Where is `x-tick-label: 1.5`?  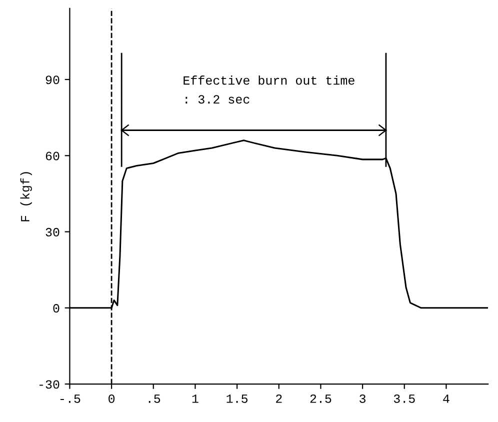
x-tick-label: 1.5 is located at coordinates (237, 398).